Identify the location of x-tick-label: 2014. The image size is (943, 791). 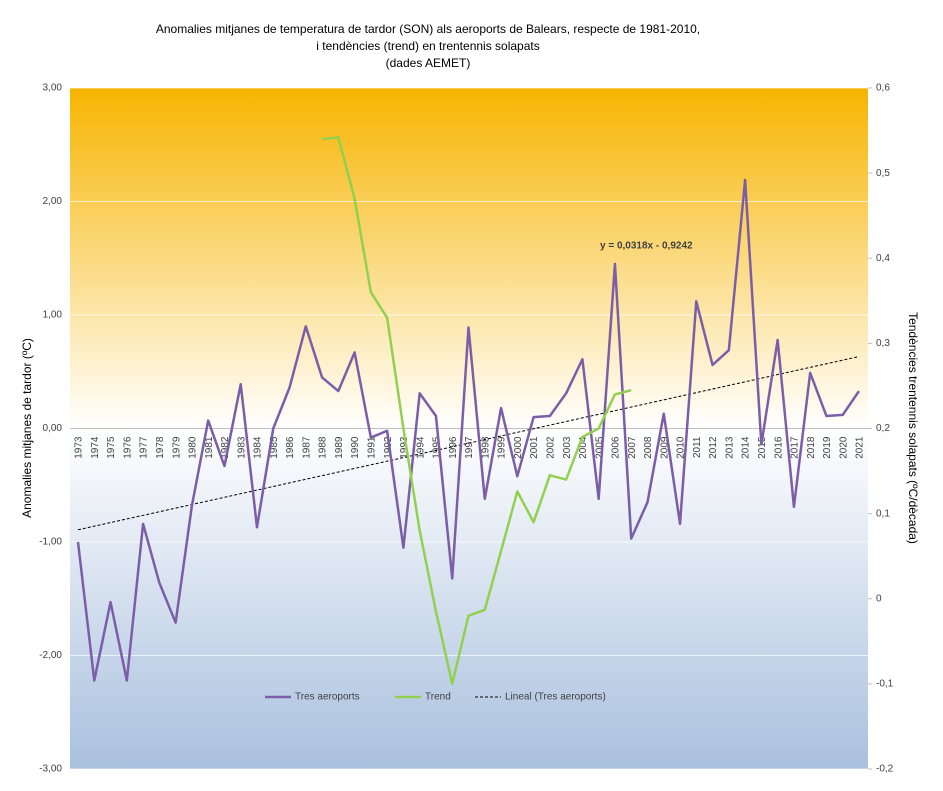
(746, 447).